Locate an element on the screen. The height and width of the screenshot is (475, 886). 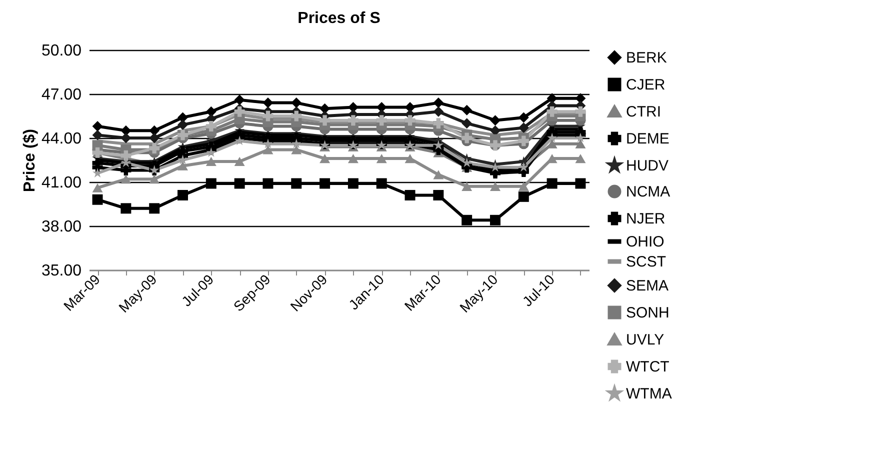
y-tick-label: 38.00 is located at coordinates (61, 227).